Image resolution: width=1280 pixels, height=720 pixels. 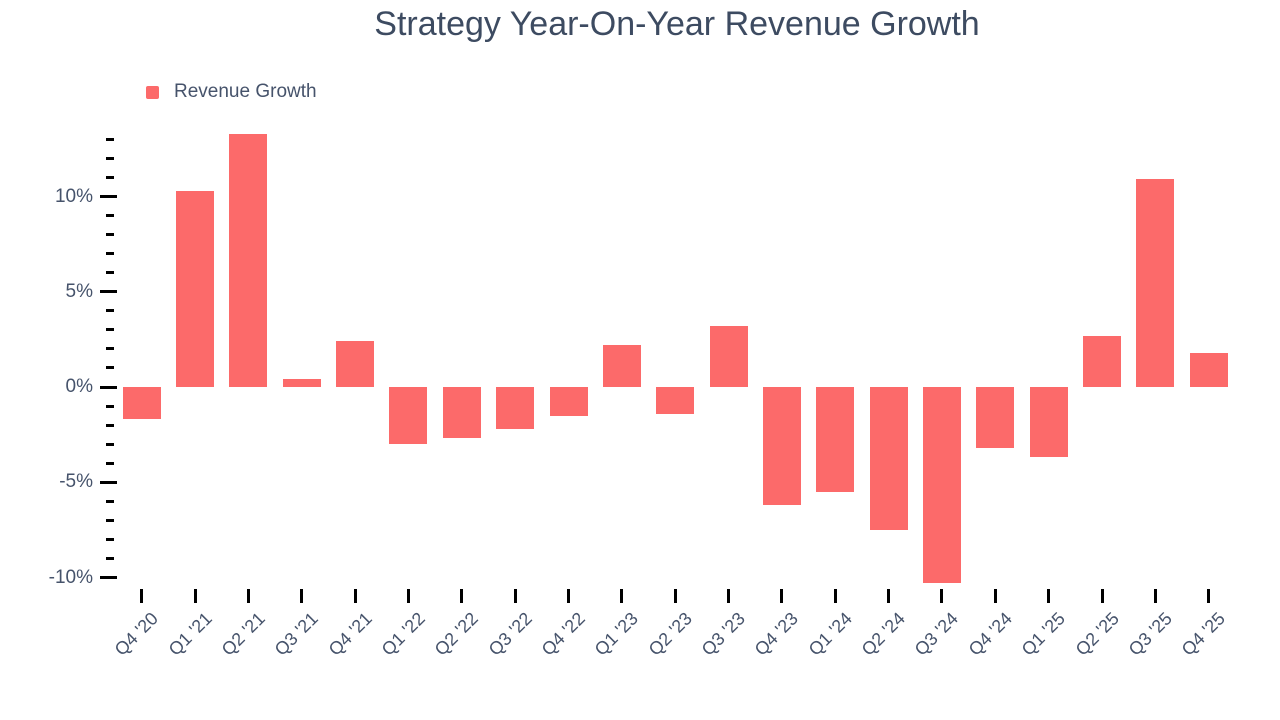 What do you see at coordinates (510, 634) in the screenshot?
I see `x-axis-label: Q3 '22` at bounding box center [510, 634].